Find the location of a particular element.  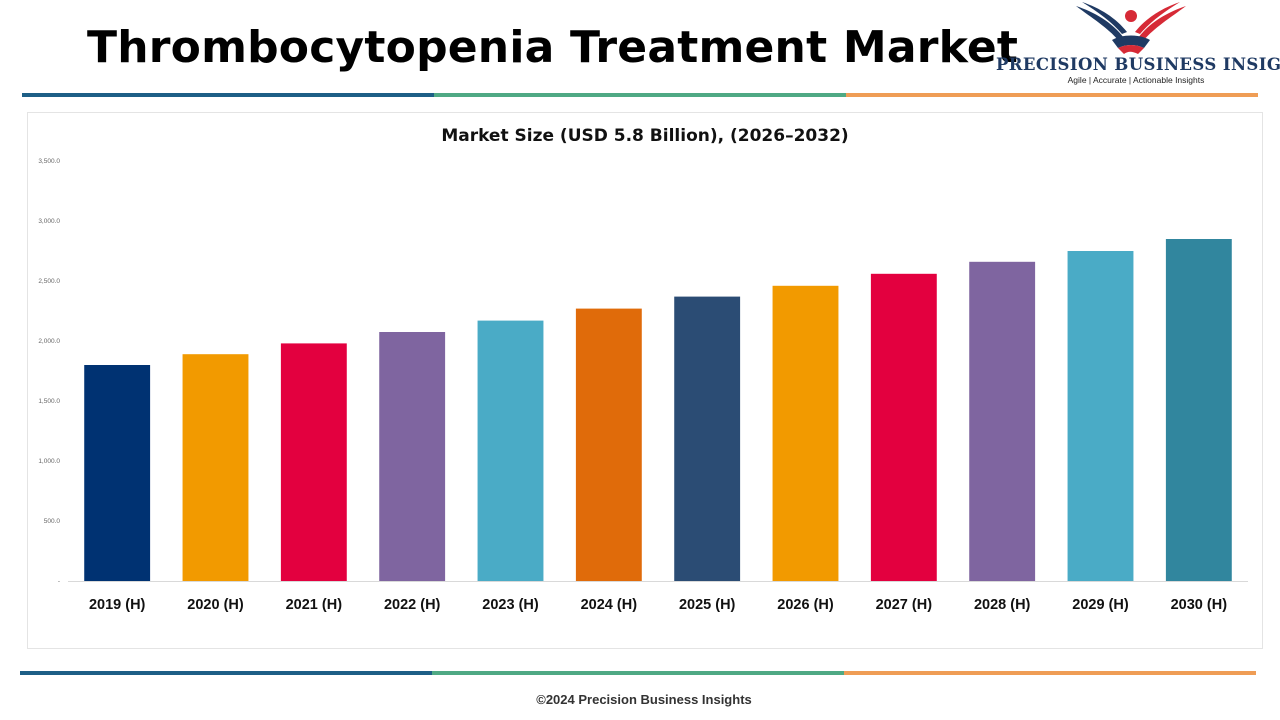

x-tick-label: 2024 (H) is located at coordinates (609, 605).